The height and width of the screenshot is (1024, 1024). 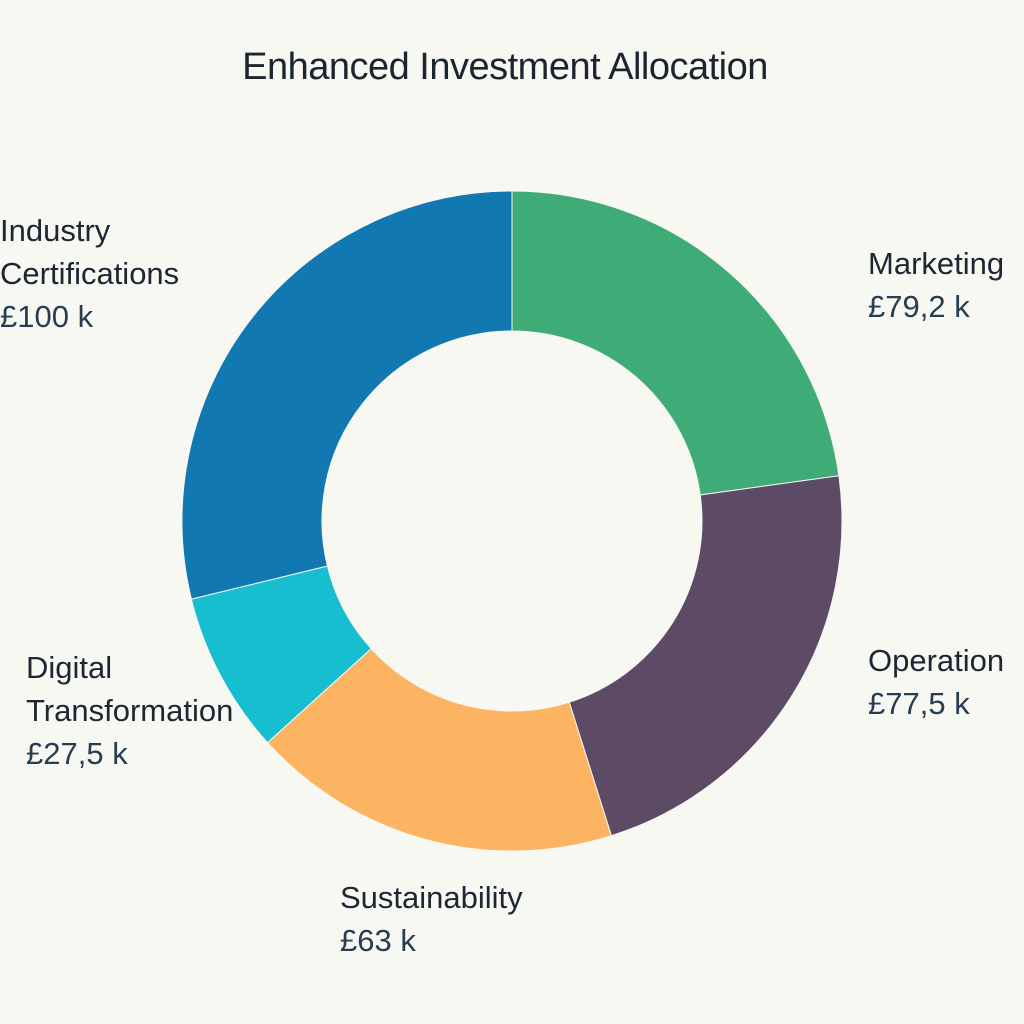 What do you see at coordinates (936, 660) in the screenshot?
I see `slice-name-operation: Operation` at bounding box center [936, 660].